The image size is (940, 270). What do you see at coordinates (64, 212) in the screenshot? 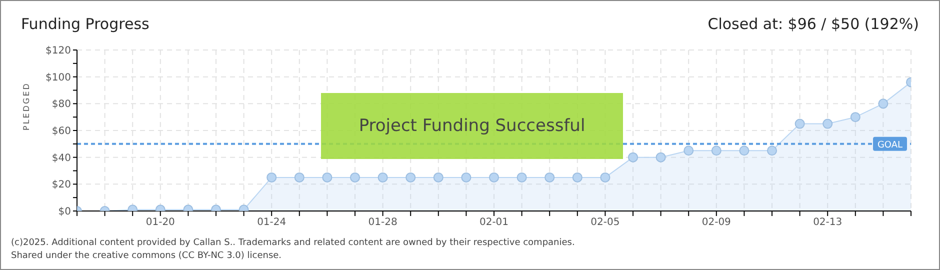
I see `y-tick-label: $0` at bounding box center [64, 212].